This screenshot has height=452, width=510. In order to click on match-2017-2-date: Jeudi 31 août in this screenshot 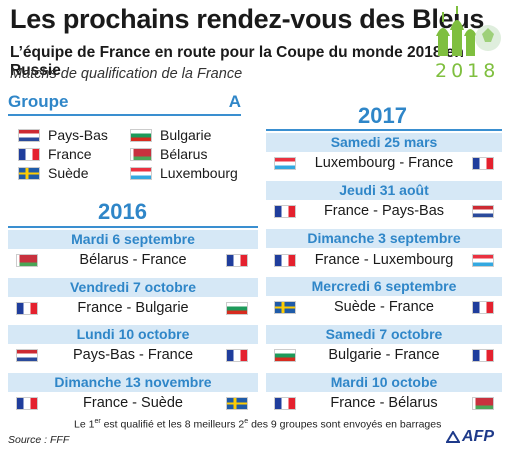, I will do `click(384, 190)`.